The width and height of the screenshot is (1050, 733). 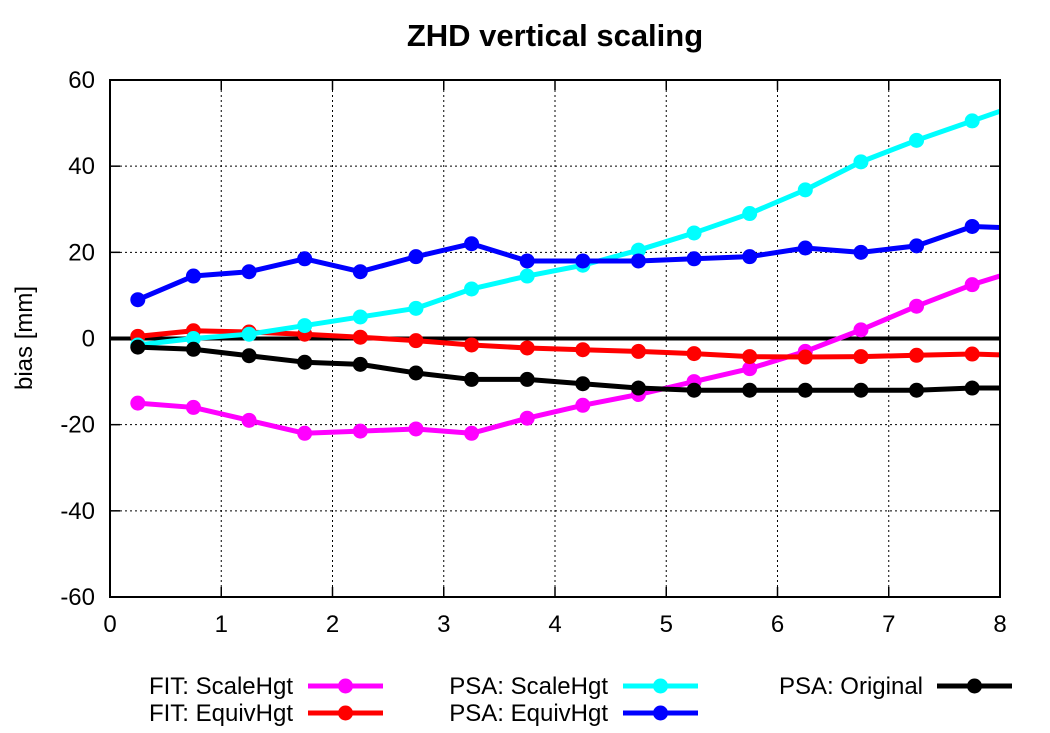 I want to click on legend-item: FIT: EquivHgt, so click(x=266, y=713).